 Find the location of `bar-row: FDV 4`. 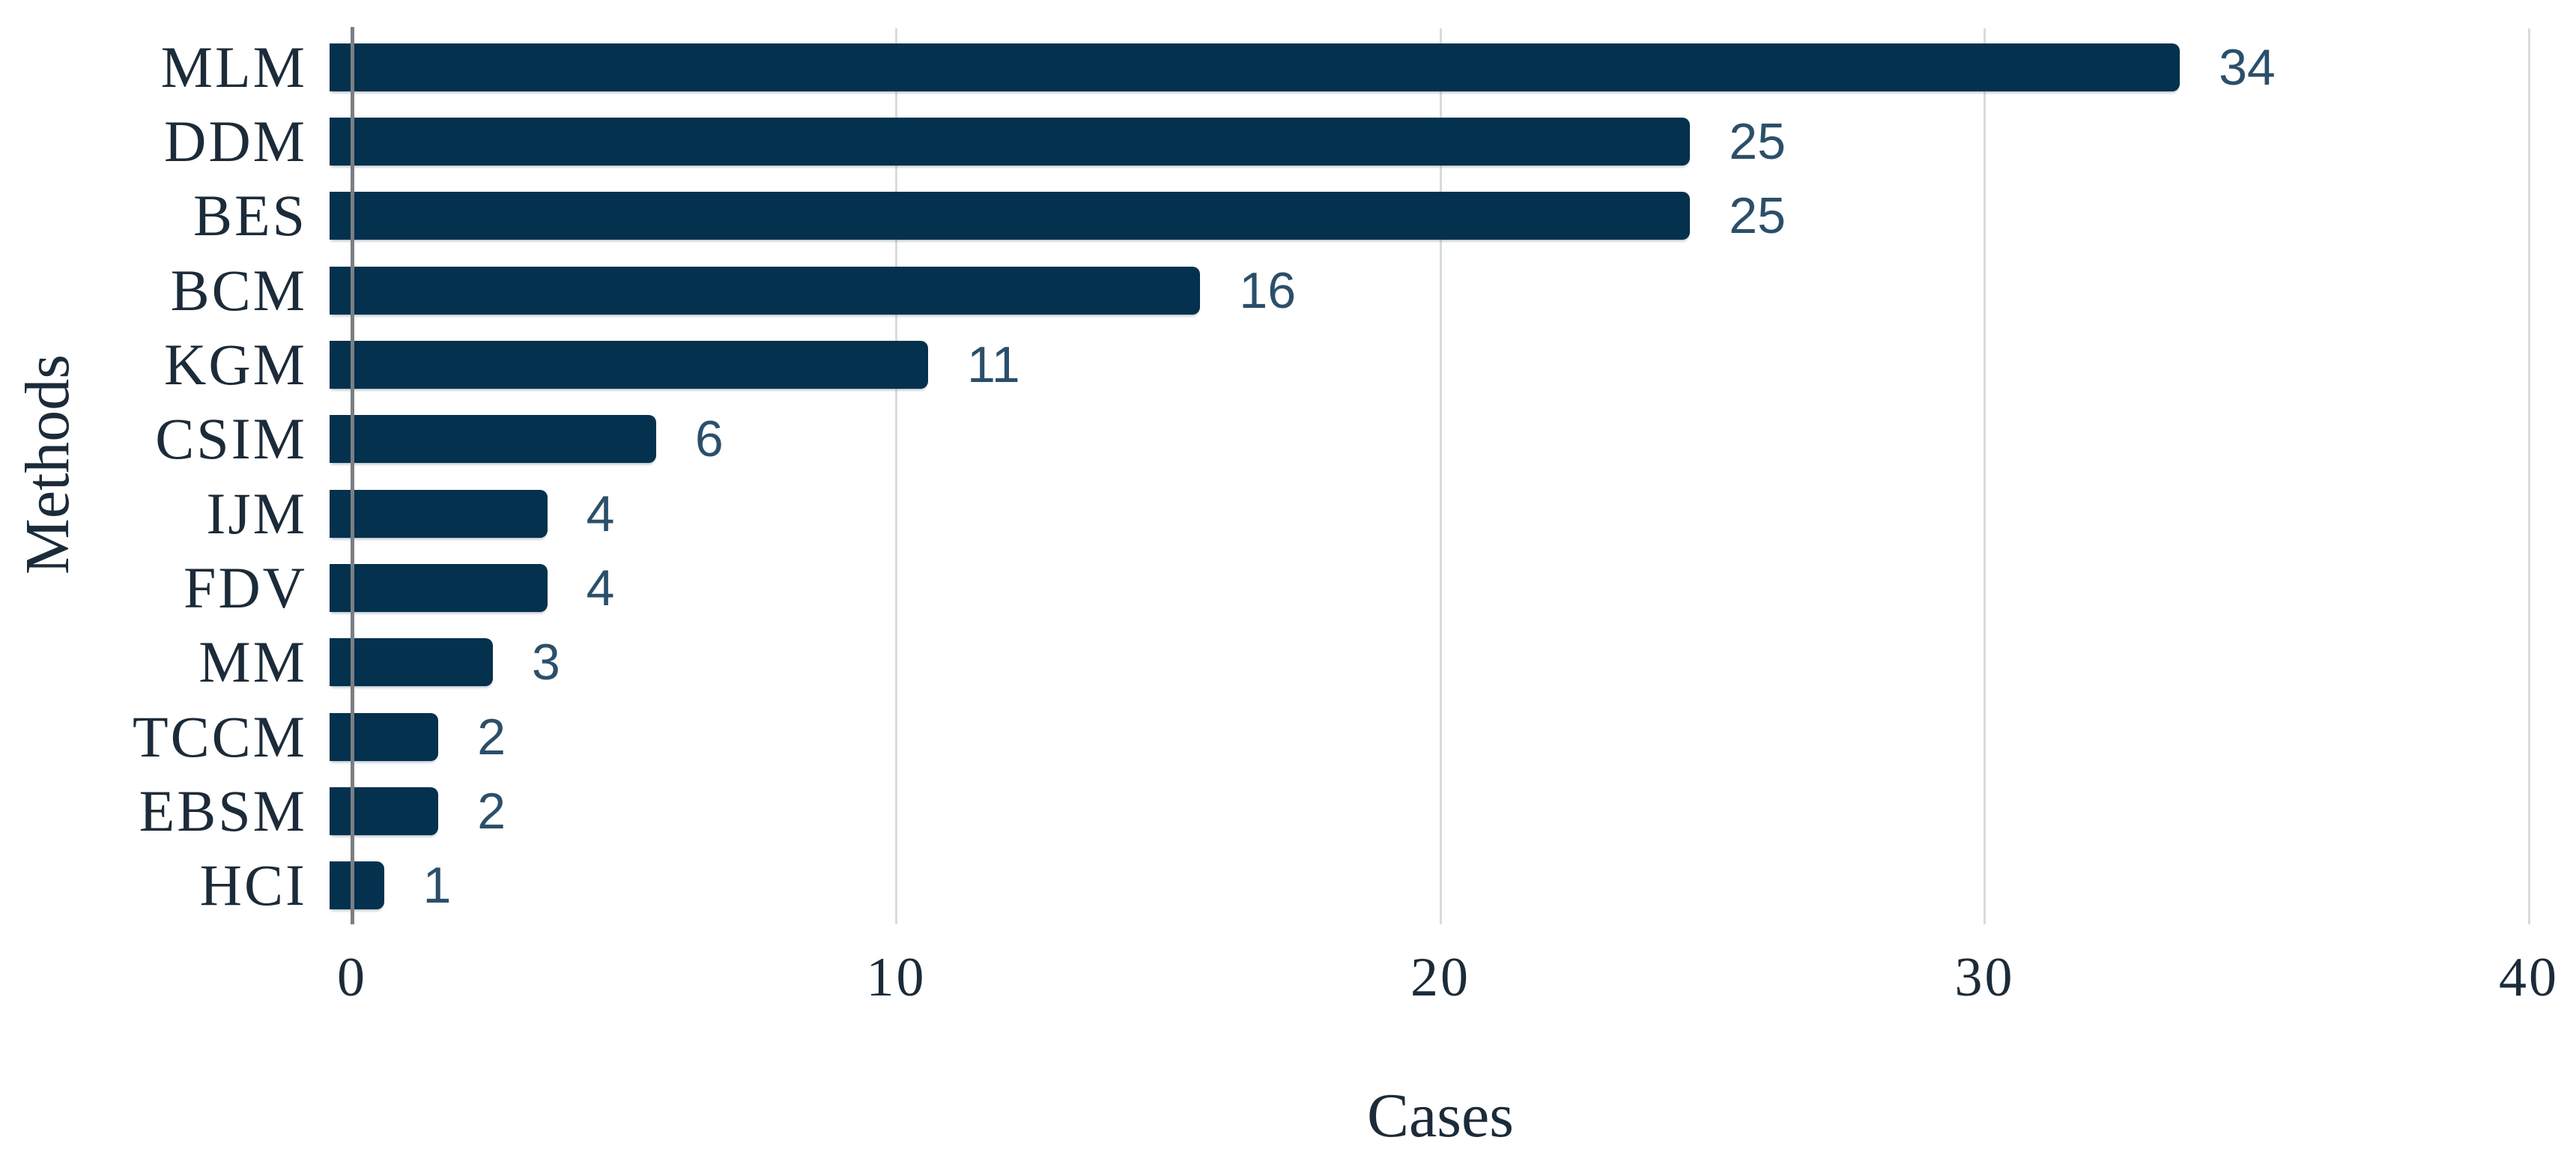

bar-row: FDV 4 is located at coordinates (1288, 588).